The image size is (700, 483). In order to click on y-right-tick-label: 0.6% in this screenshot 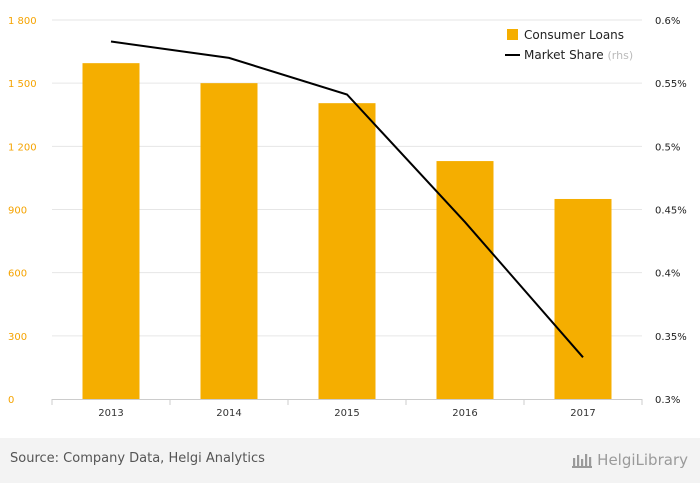, I will do `click(667, 21)`.